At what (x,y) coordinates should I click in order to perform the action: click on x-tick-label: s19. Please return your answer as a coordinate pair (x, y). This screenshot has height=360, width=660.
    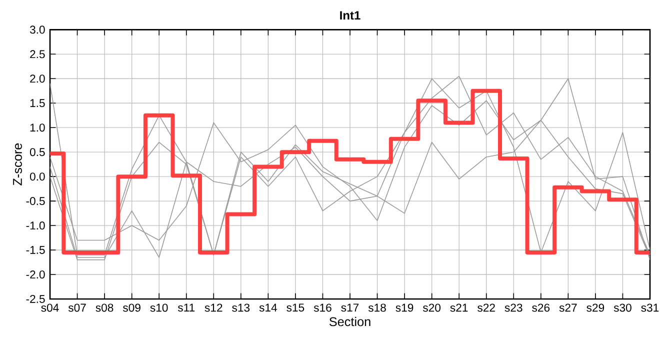
    Looking at the image, I should click on (405, 308).